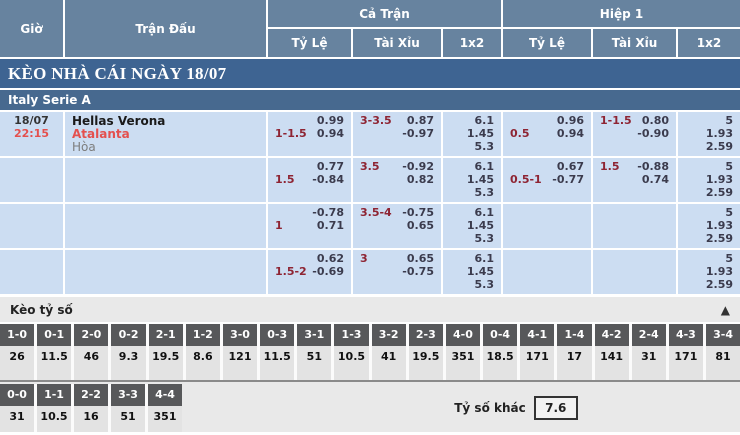 The height and width of the screenshot is (435, 740). Describe the element at coordinates (725, 309) in the screenshot. I see `collapse-icon: ▲` at that location.